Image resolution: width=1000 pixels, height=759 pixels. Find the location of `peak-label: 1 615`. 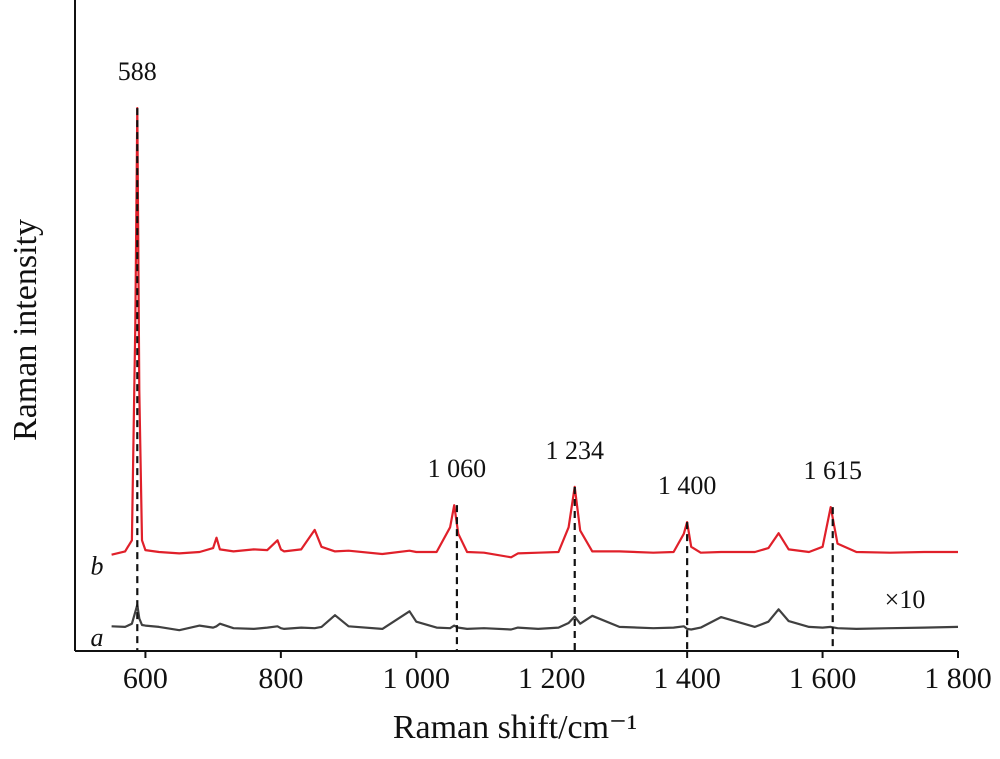

peak-label: 1 615 is located at coordinates (832, 470).